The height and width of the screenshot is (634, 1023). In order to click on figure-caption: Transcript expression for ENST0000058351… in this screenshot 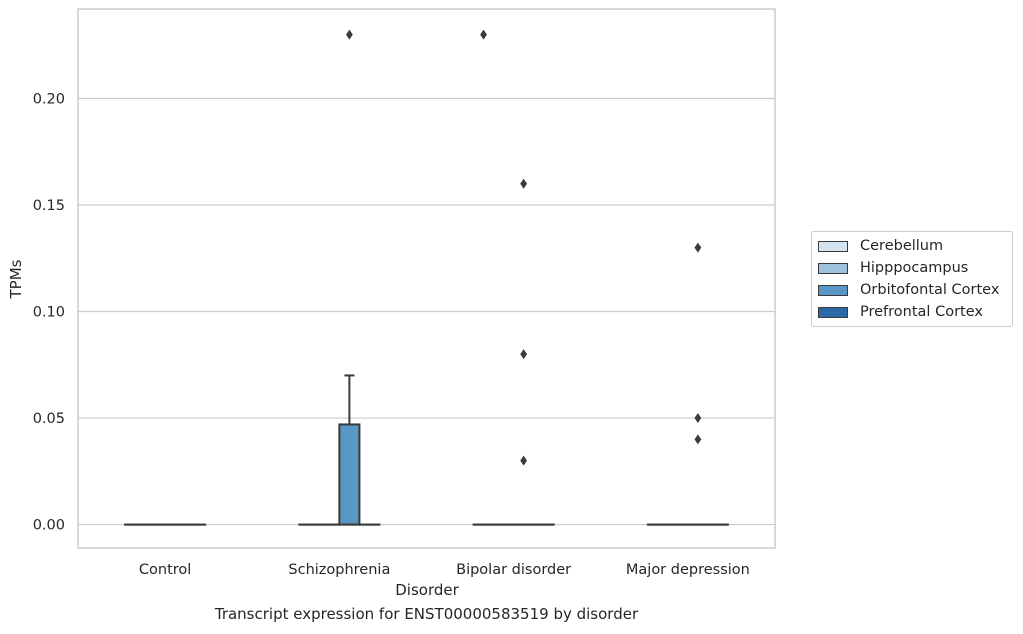, I will do `click(426, 614)`.